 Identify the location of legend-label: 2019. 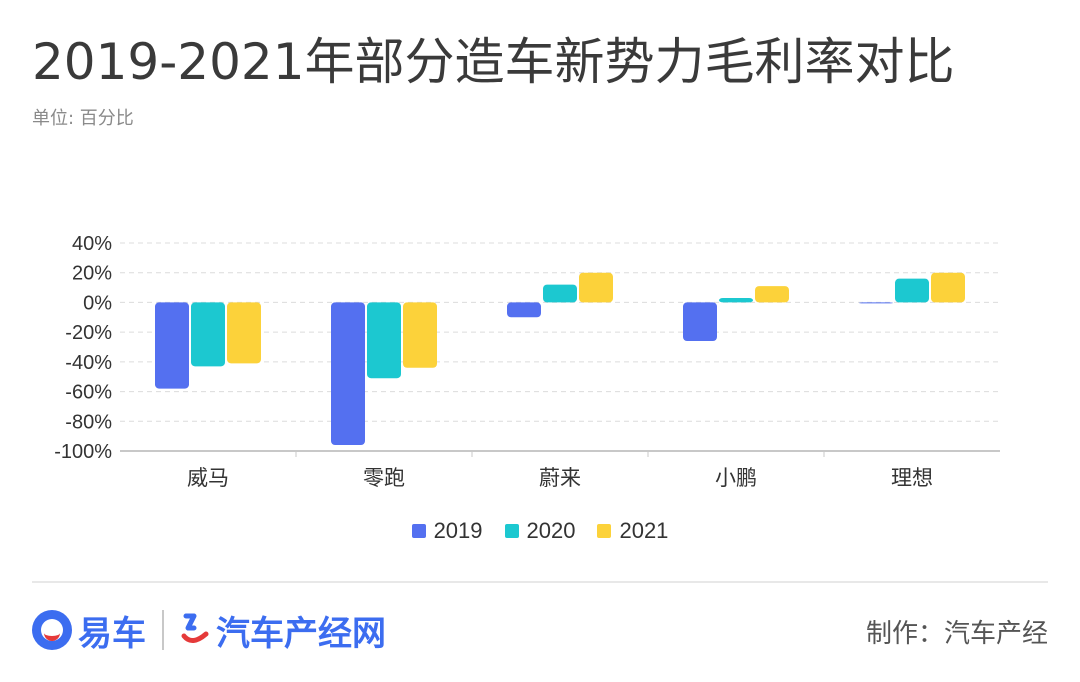
(458, 530).